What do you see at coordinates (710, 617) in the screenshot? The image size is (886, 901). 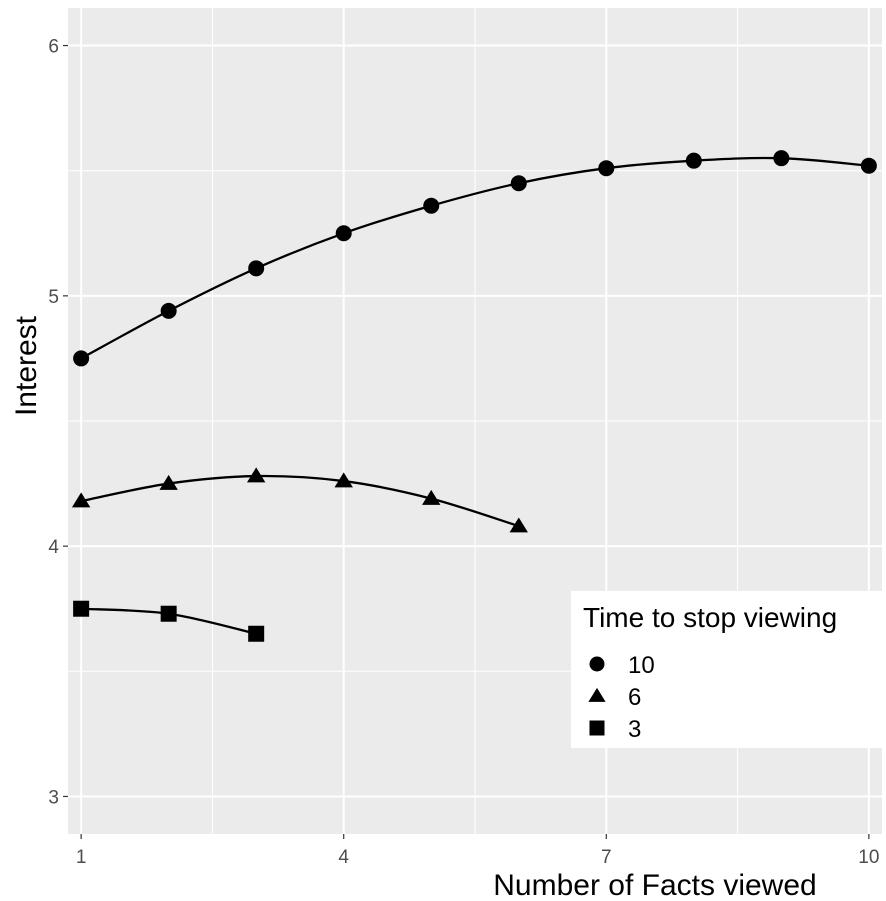 I see `legend-title: Time to stop viewing` at bounding box center [710, 617].